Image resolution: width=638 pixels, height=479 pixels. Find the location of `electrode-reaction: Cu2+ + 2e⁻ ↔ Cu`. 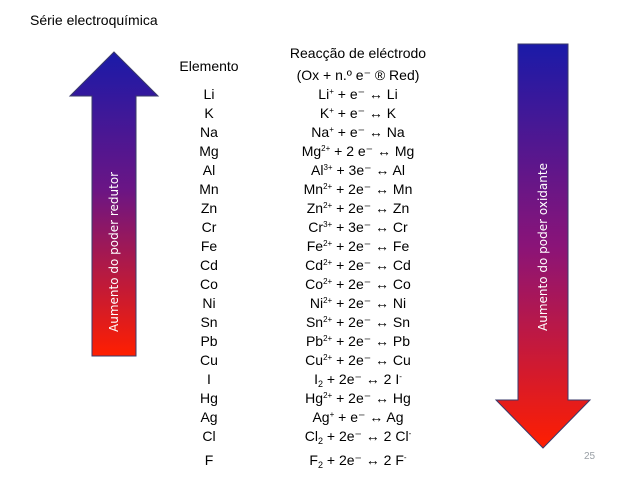

electrode-reaction: Cu2+ + 2e⁻ ↔ Cu is located at coordinates (358, 360).